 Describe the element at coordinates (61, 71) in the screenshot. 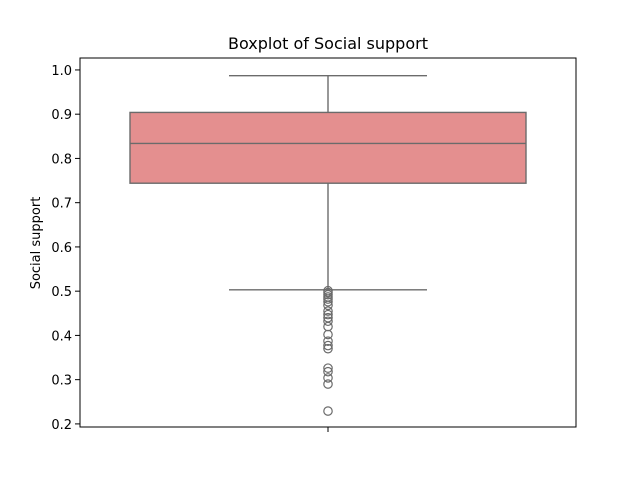

I see `y-tick-label: 1.0` at that location.